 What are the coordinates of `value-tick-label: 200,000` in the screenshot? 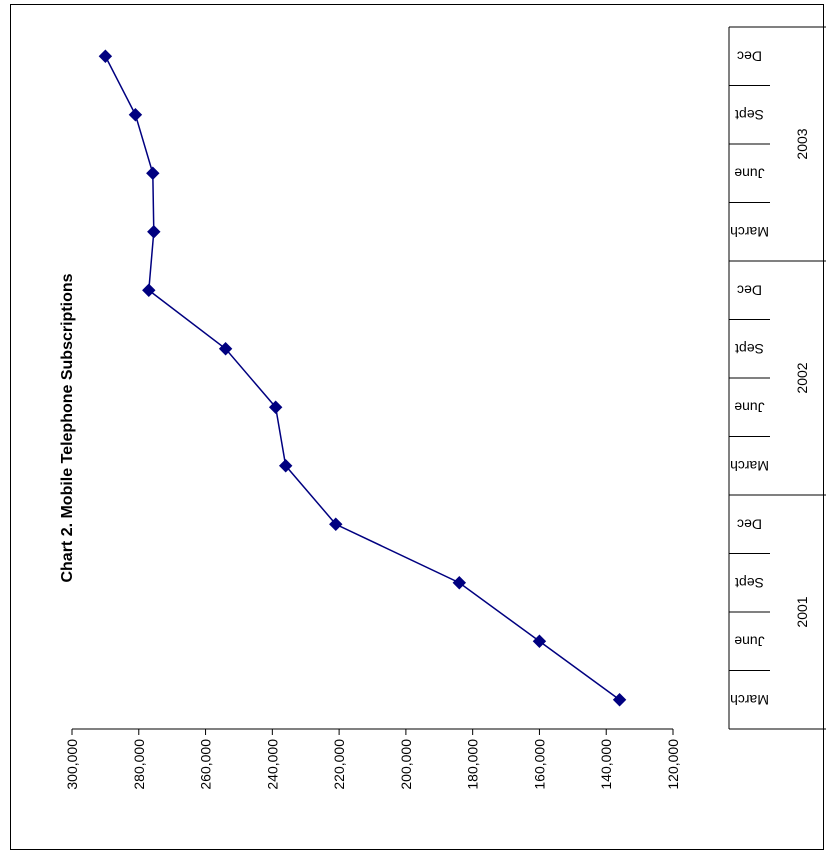 It's located at (406, 764).